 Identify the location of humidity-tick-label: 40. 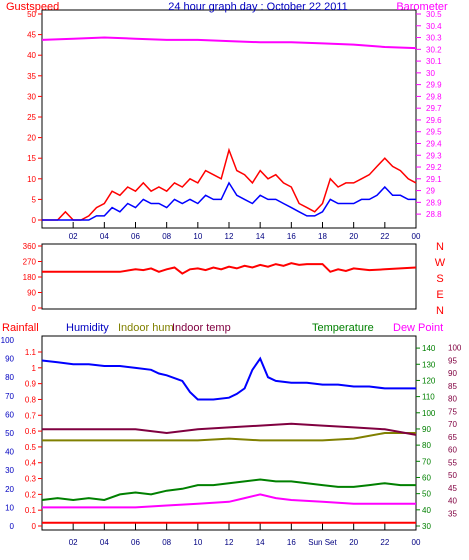
(9, 452).